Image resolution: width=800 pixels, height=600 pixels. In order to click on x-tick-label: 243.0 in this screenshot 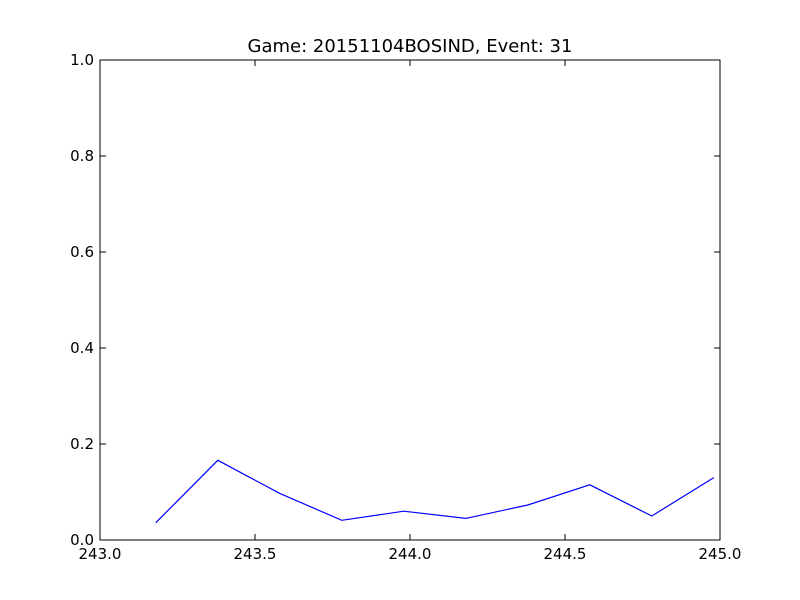, I will do `click(100, 554)`.